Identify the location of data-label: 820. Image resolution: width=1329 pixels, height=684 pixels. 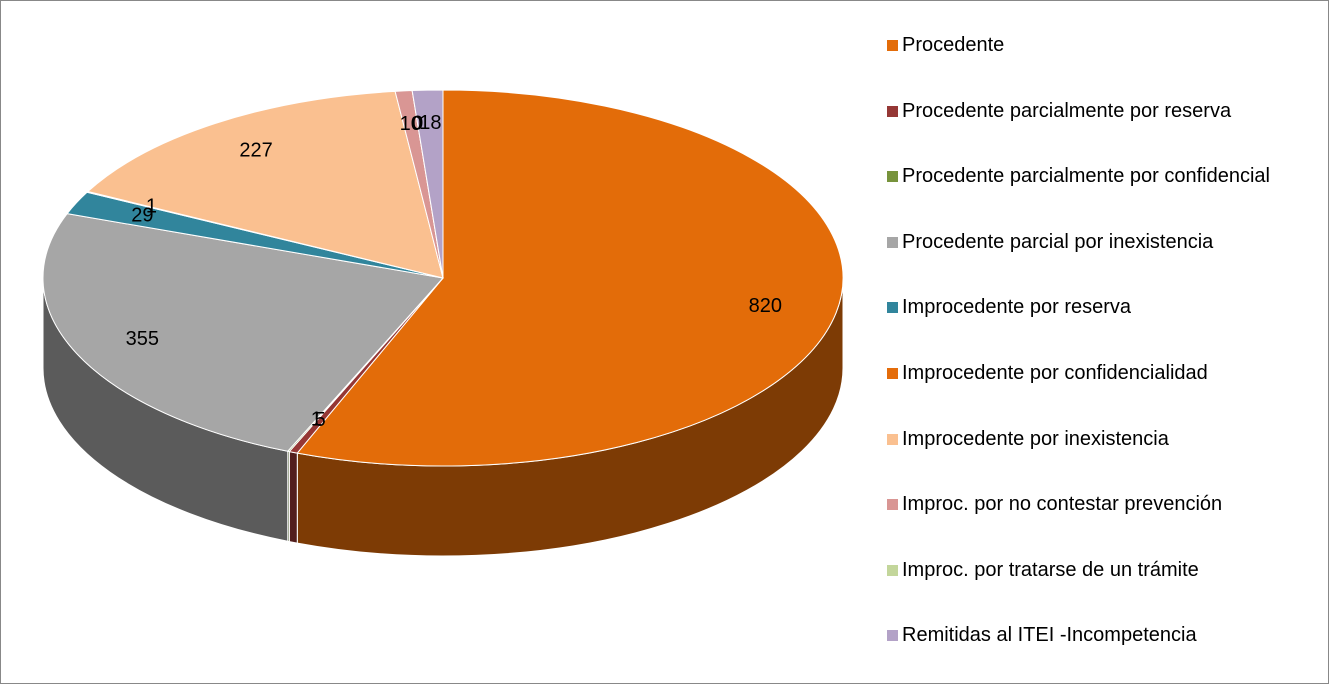
(765, 306).